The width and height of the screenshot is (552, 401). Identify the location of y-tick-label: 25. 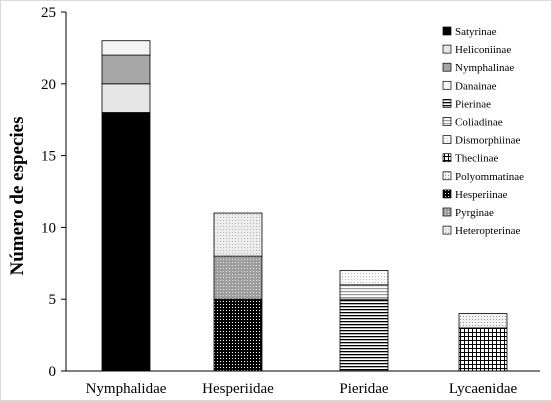
(48, 13).